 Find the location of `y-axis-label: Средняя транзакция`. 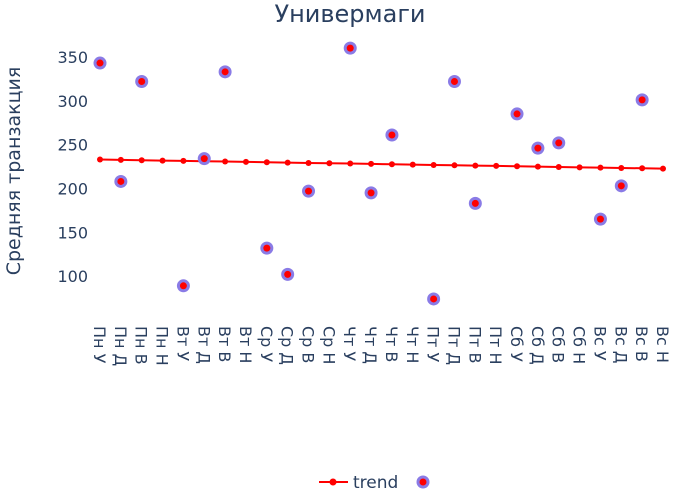

y-axis-label: Средняя транзакция is located at coordinates (14, 171).